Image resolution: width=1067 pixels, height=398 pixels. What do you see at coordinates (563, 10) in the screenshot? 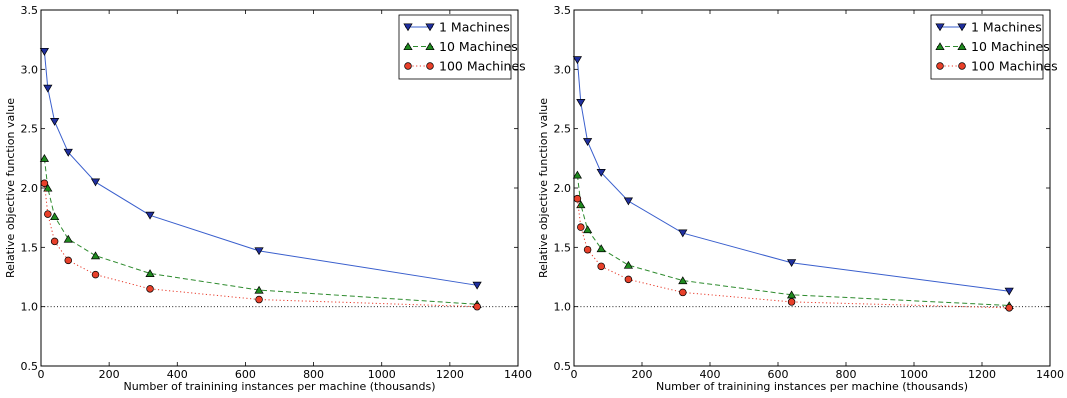
I see `y-tick-label: 3.5` at bounding box center [563, 10].